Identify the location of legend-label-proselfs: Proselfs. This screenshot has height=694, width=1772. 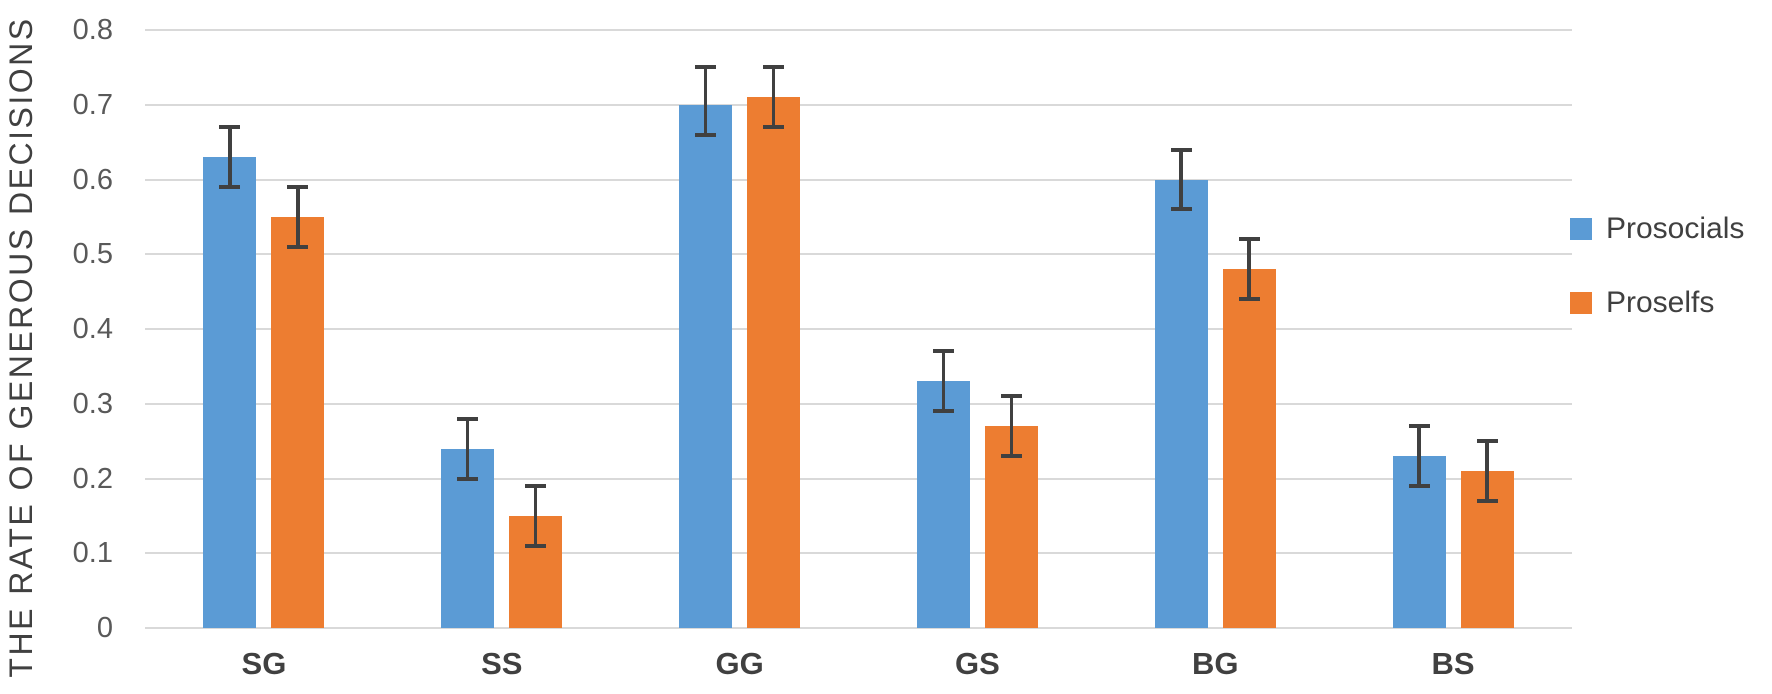
(1660, 302).